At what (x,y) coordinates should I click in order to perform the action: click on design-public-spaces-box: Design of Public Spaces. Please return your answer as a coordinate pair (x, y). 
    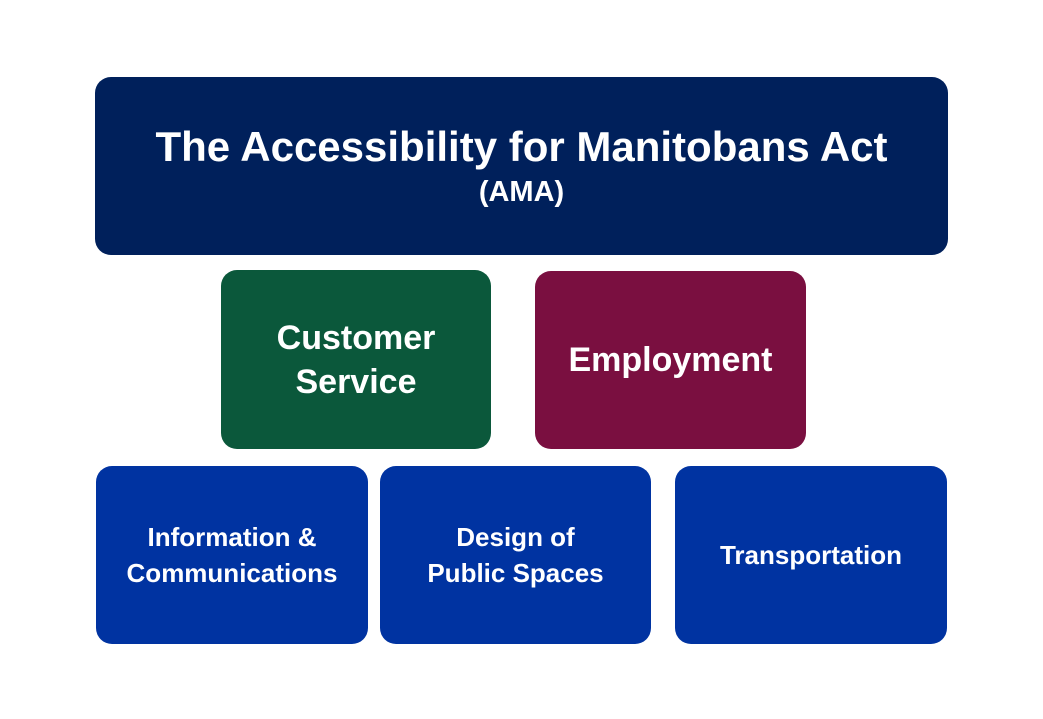
    Looking at the image, I should click on (515, 555).